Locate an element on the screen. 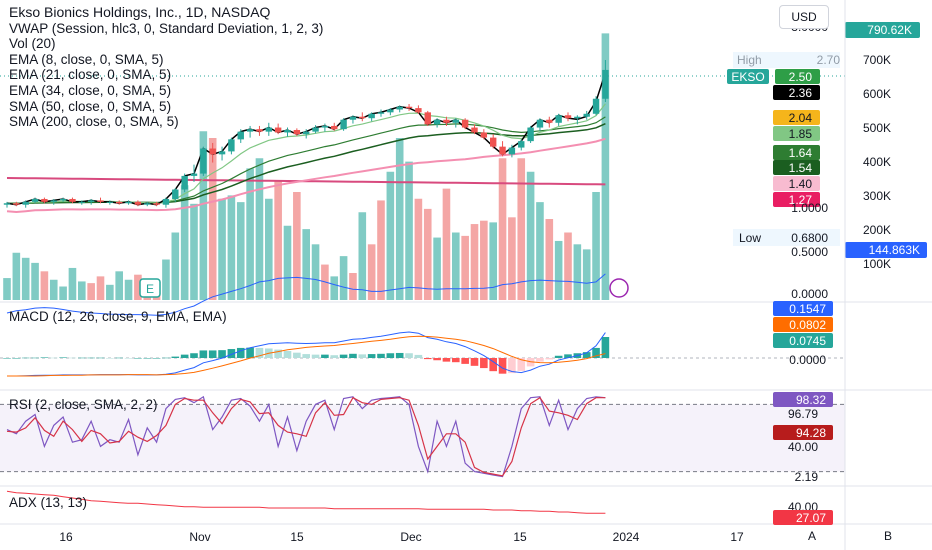 This screenshot has height=550, width=932. legend-ema-8: EMA (8, close, 0, SMA, 5) is located at coordinates (86, 59).